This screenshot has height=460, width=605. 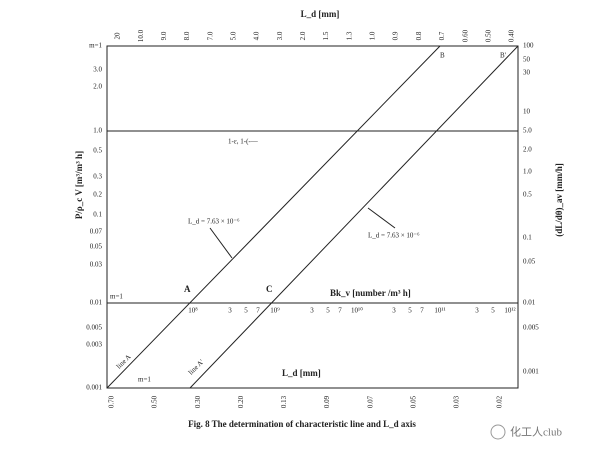 What do you see at coordinates (198, 401) in the screenshot?
I see `bottom-tick-label: 0.30` at bounding box center [198, 401].